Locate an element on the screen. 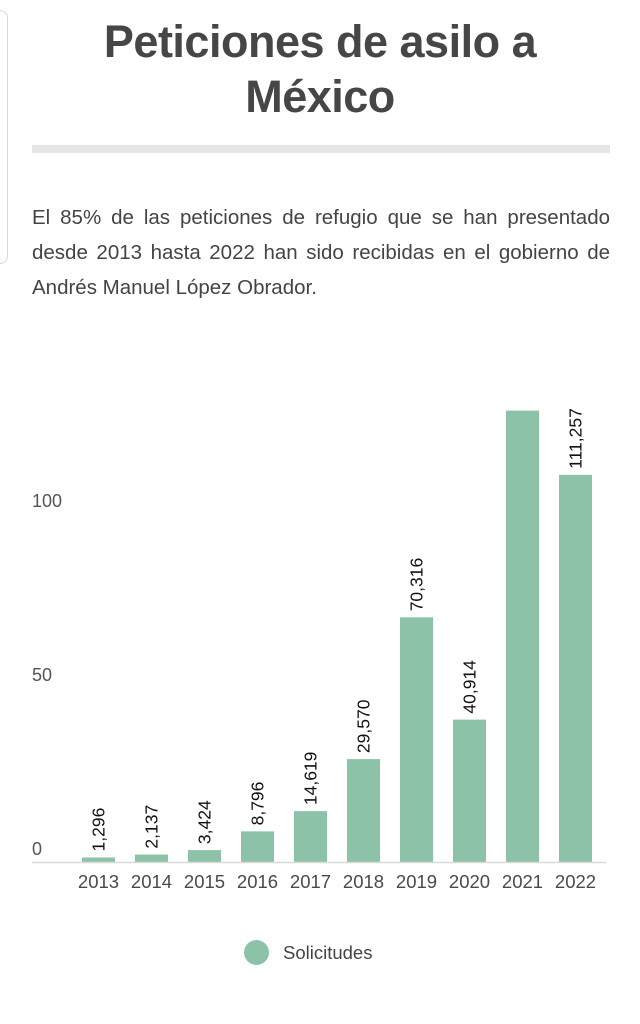  data-label-2019: 70,316 is located at coordinates (417, 585).